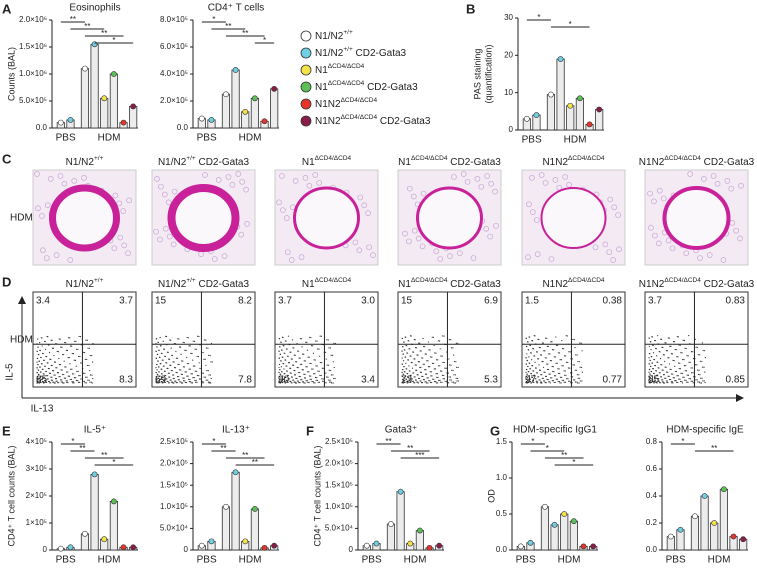 Image resolution: width=757 pixels, height=577 pixels. What do you see at coordinates (488, 73) in the screenshot?
I see `y-axis-label: (quantification)` at bounding box center [488, 73].